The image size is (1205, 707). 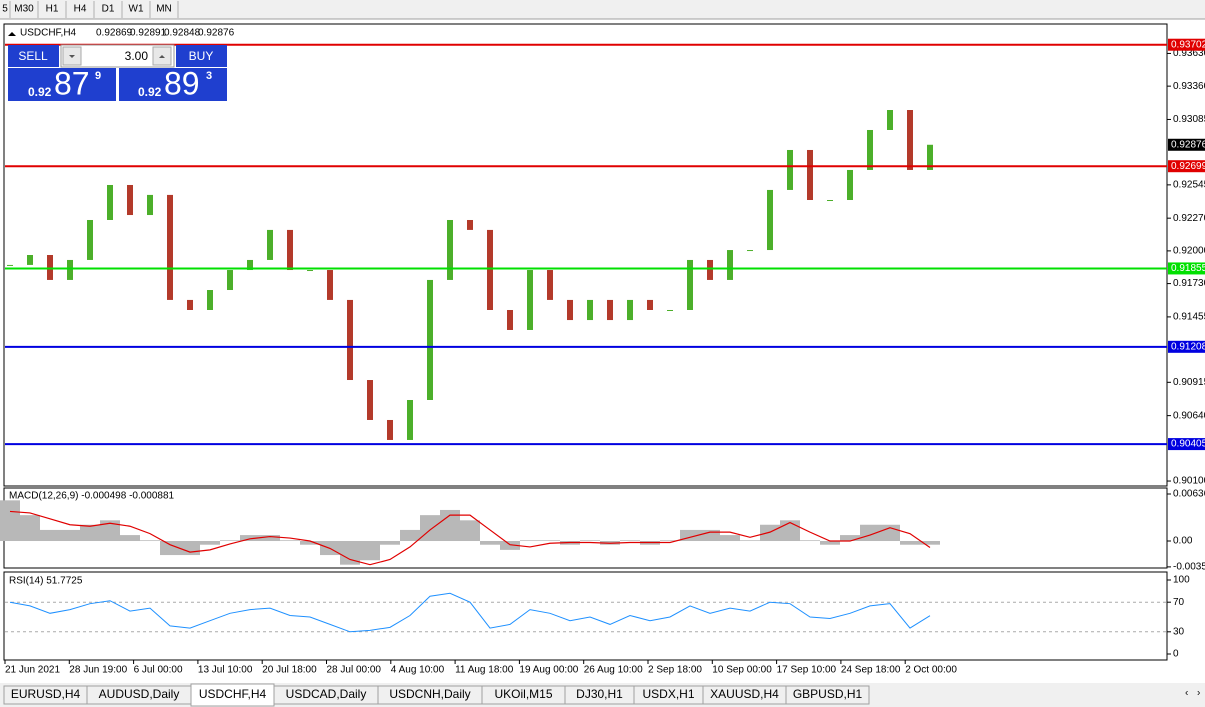 What do you see at coordinates (233, 694) in the screenshot?
I see `tab-label: USDCHF,H4` at bounding box center [233, 694].